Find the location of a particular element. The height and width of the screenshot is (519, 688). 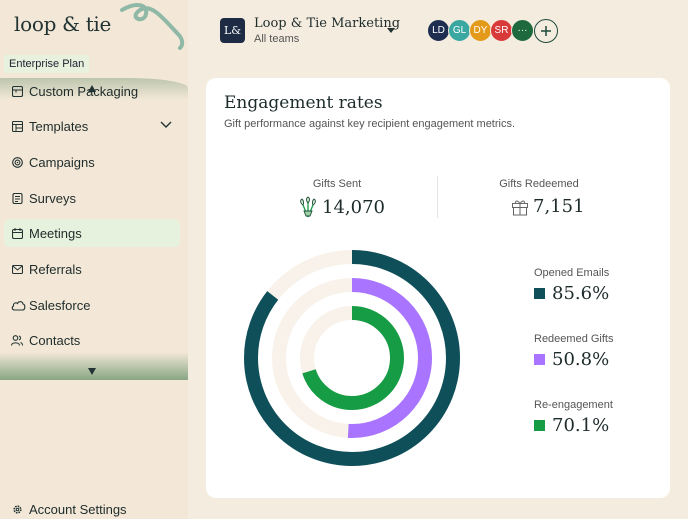

scroll-fade-bottom is located at coordinates (94, 366).